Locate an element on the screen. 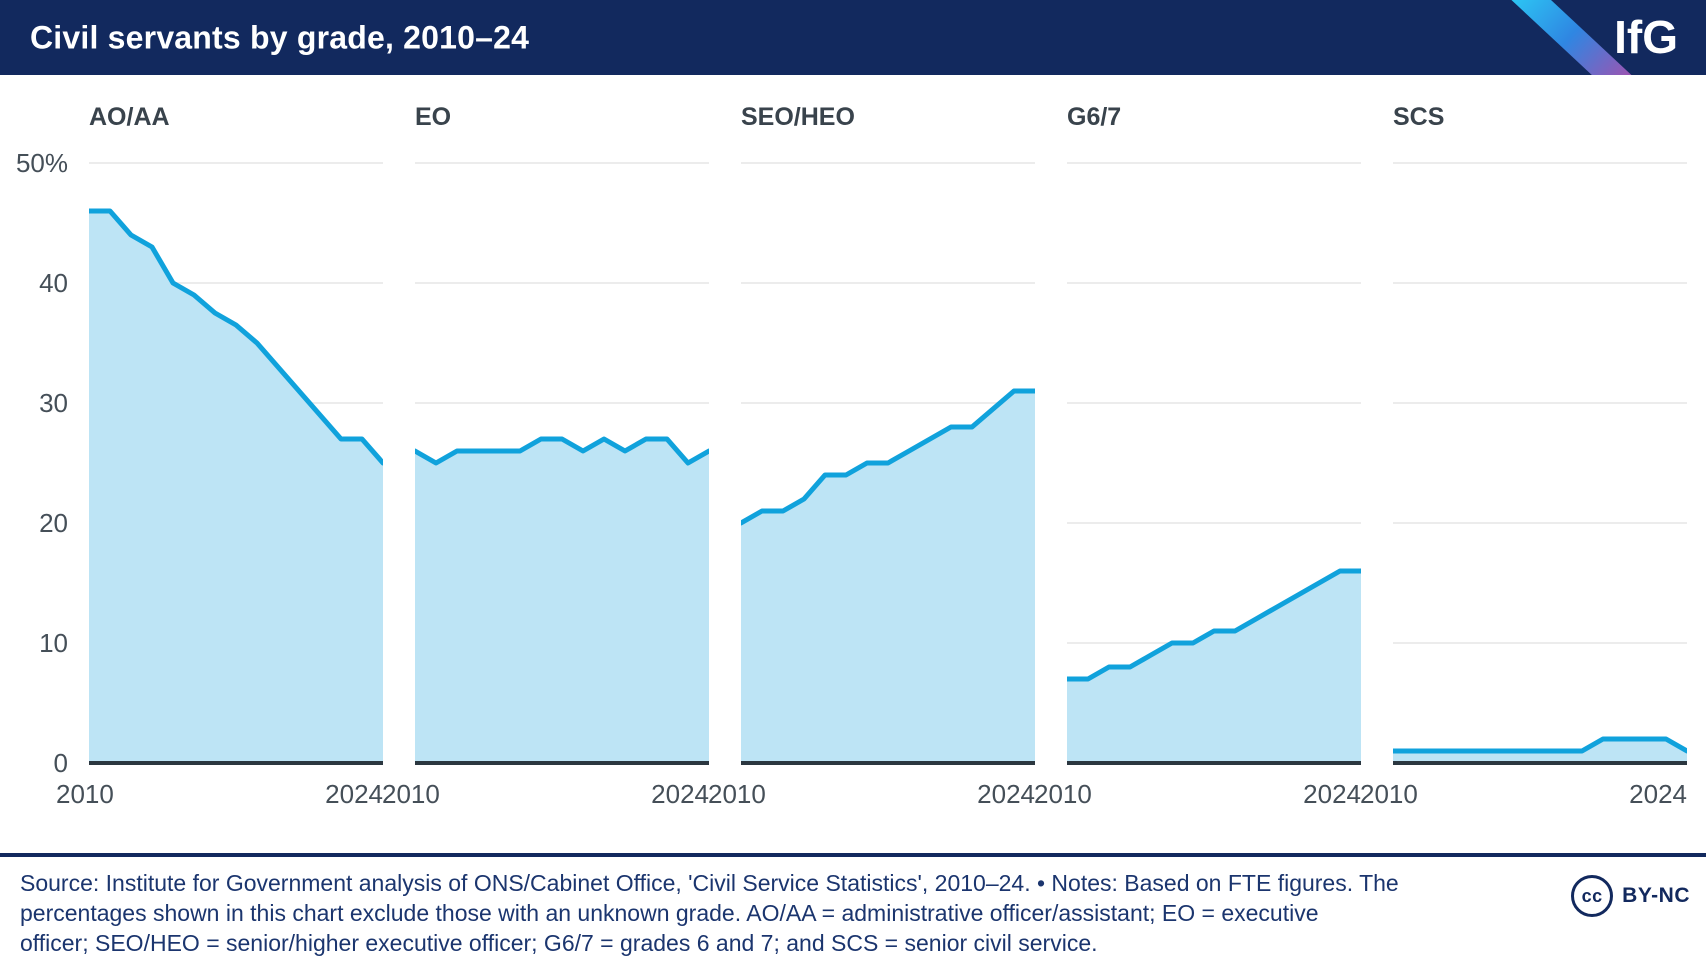  panel-title: SEO/HEO is located at coordinates (798, 117).